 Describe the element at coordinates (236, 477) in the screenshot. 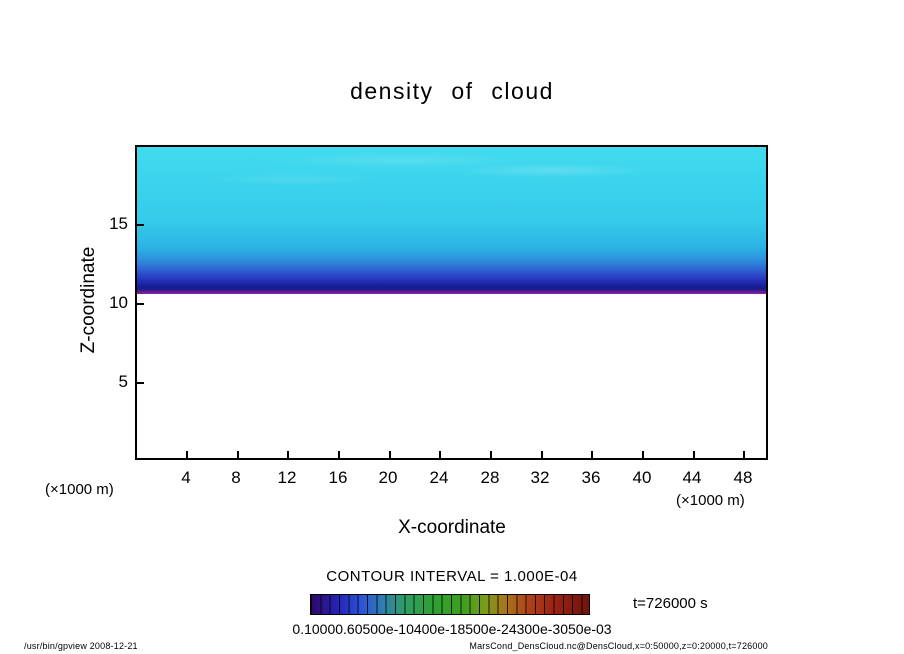

I see `x-tick-label: 8` at that location.